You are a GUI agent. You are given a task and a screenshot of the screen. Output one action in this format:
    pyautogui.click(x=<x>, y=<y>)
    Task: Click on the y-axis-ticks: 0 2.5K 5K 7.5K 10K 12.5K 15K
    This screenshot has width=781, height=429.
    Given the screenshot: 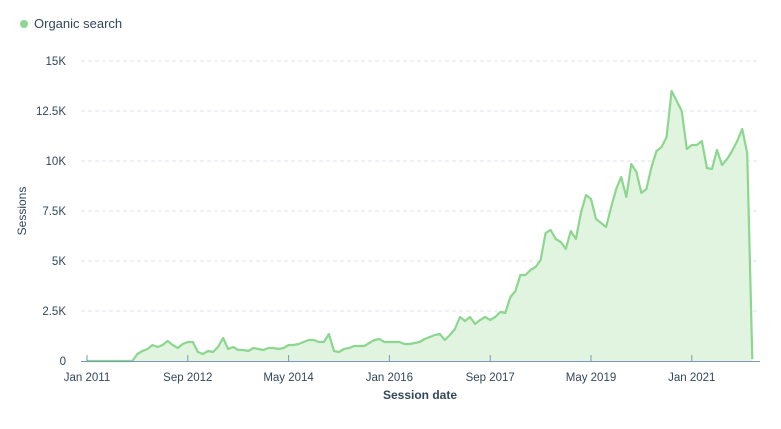 What is the action you would take?
    pyautogui.click(x=51, y=212)
    